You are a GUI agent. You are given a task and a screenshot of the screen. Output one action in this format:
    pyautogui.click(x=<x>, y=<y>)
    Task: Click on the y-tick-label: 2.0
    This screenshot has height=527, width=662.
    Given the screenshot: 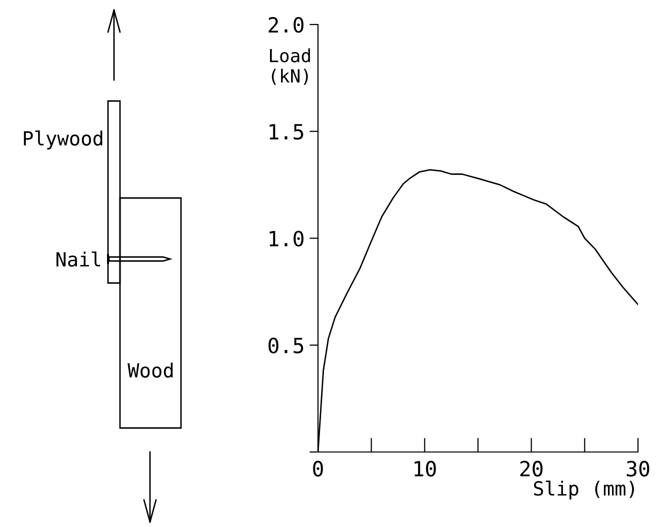 What is the action you would take?
    pyautogui.click(x=286, y=25)
    